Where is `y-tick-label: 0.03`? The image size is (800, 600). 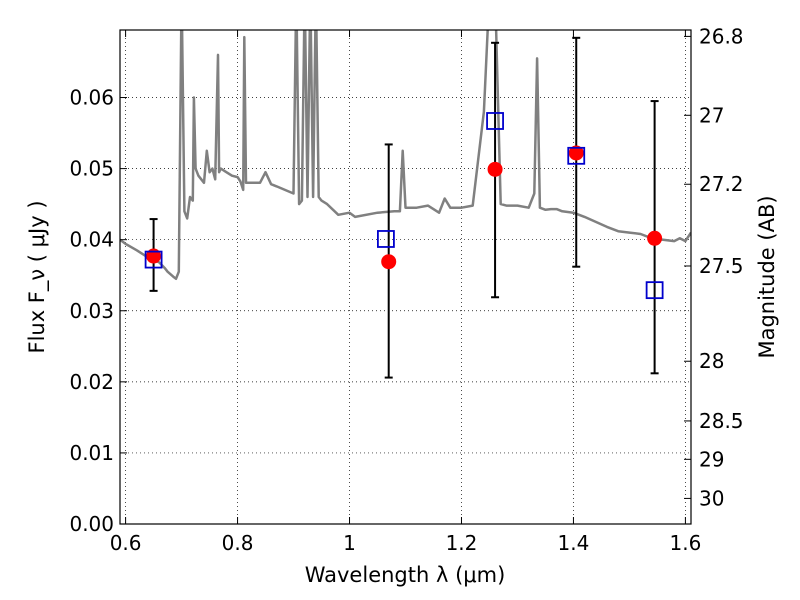
y-tick-label: 0.03 is located at coordinates (91, 311).